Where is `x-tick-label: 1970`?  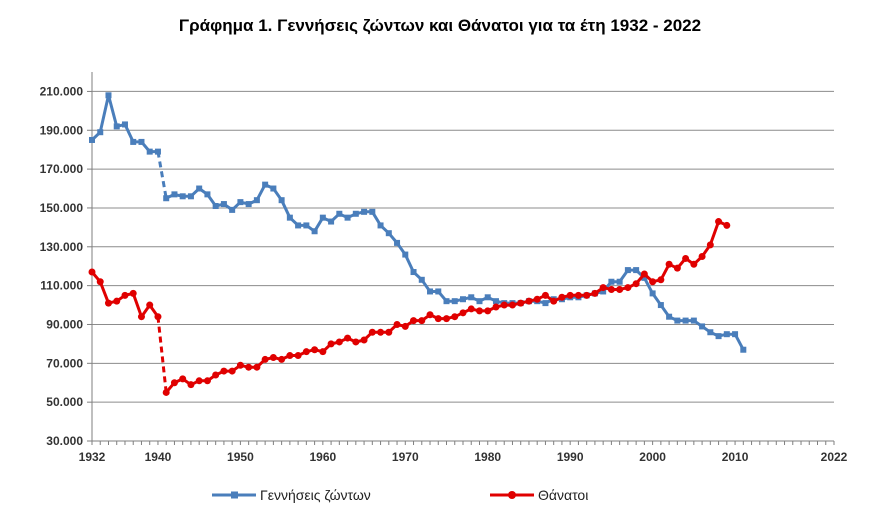 x-tick-label: 1970 is located at coordinates (405, 457).